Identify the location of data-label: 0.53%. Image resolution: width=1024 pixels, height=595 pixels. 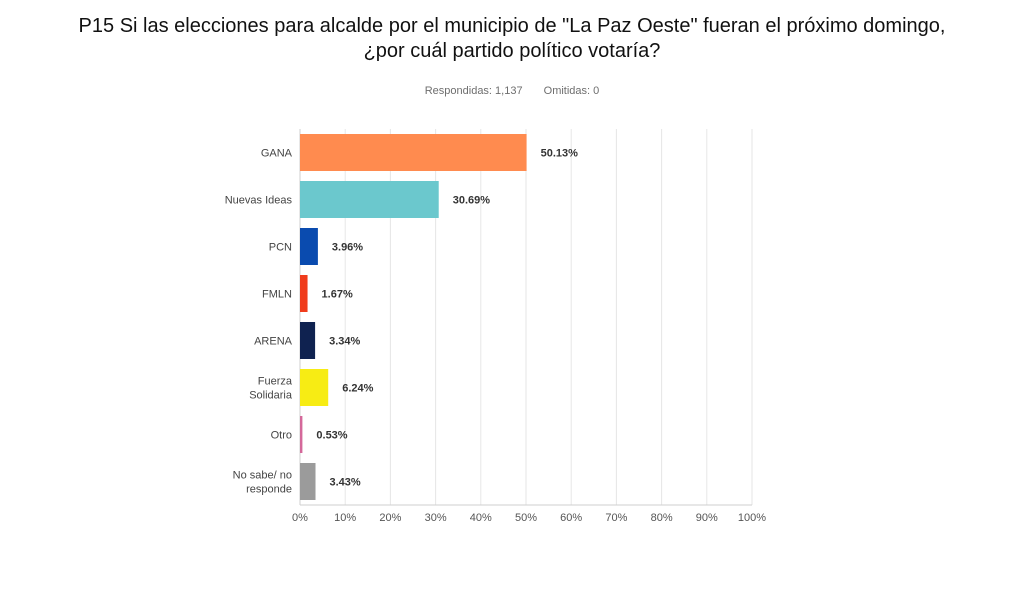
(331, 436).